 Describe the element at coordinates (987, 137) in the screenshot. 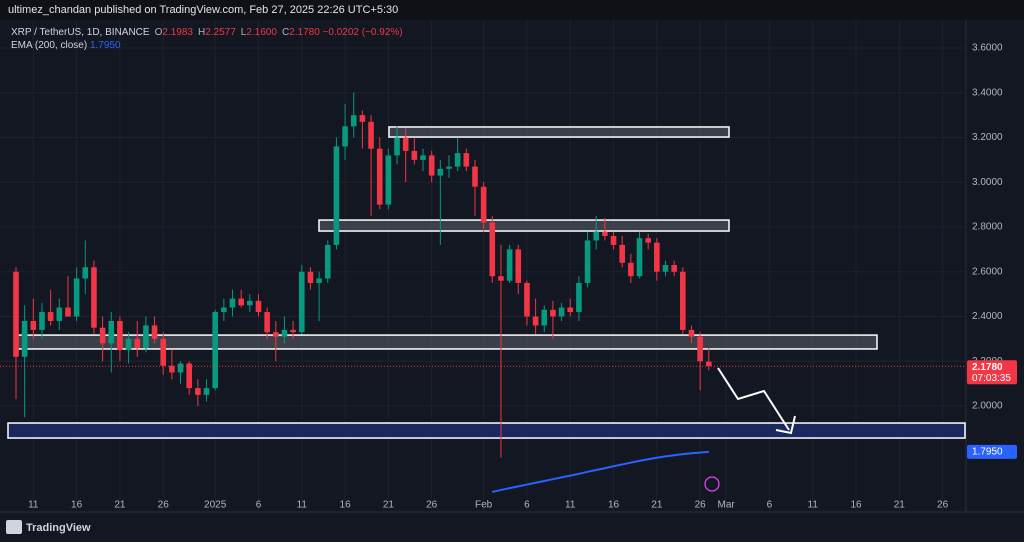

I see `y-tick-label: 3.2000` at that location.